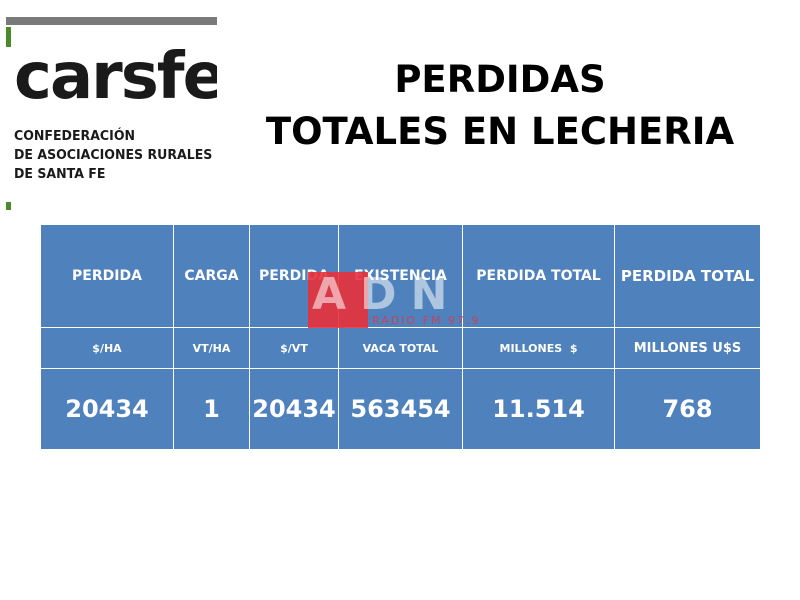 The height and width of the screenshot is (600, 800). I want to click on logo-wordmark: carsfe, so click(115, 77).